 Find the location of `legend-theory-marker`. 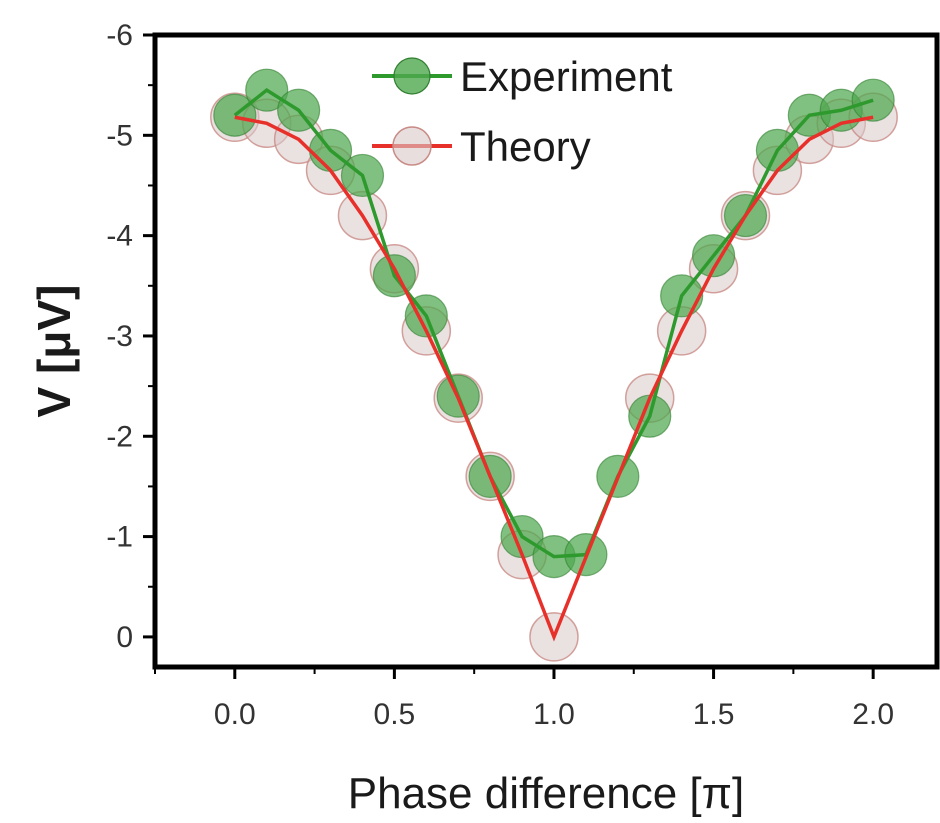

legend-theory-marker is located at coordinates (412, 146).